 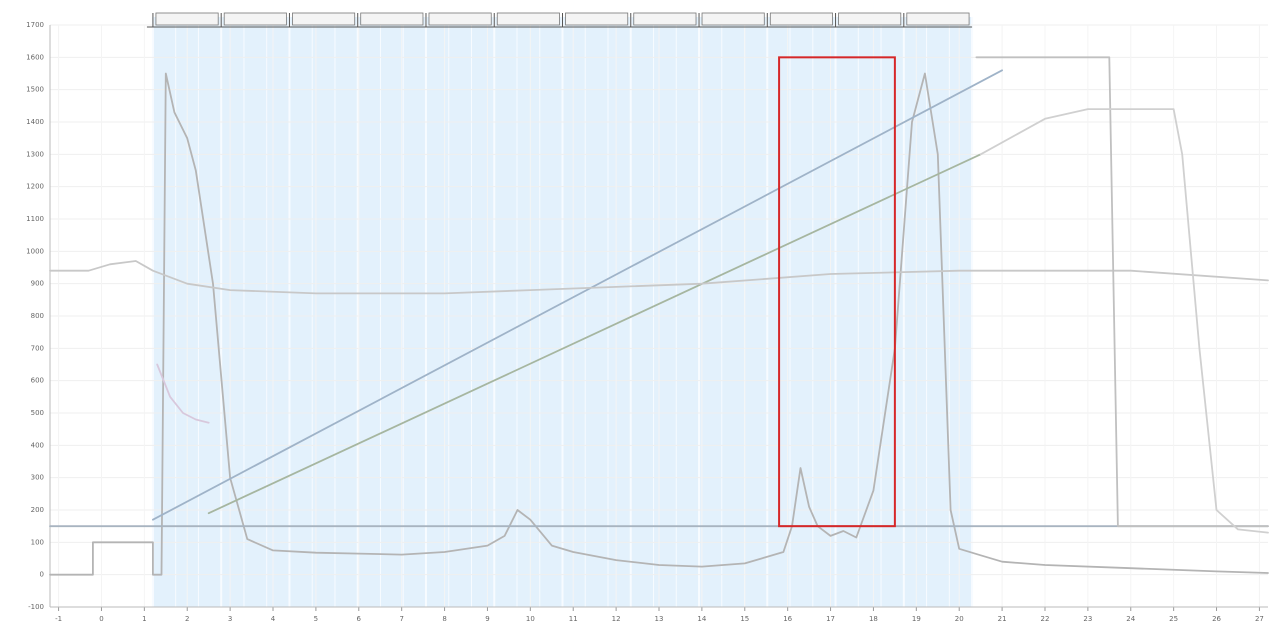 I want to click on y-tick-label: 900, so click(x=37, y=284).